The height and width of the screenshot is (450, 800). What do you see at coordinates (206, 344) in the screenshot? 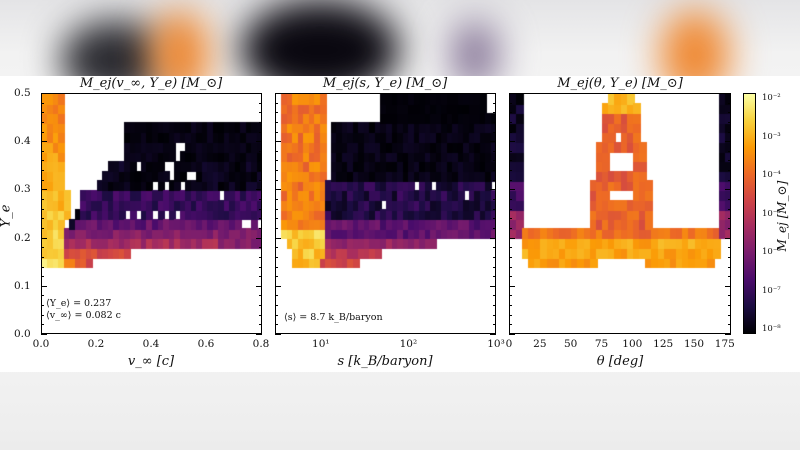
I see `x-tick-label: 0.6` at bounding box center [206, 344].